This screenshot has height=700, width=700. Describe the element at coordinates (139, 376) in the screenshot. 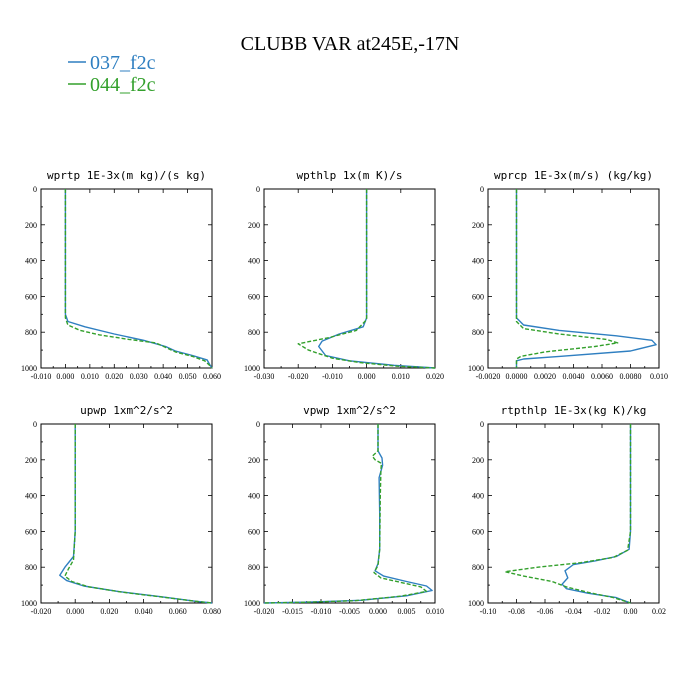

I see `x-tick-label: 0.030` at that location.